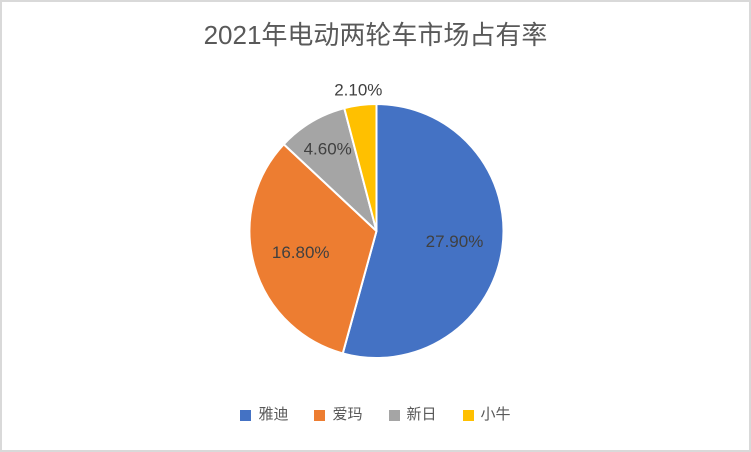 Image resolution: width=751 pixels, height=452 pixels. I want to click on legend-label: 小牛, so click(495, 414).